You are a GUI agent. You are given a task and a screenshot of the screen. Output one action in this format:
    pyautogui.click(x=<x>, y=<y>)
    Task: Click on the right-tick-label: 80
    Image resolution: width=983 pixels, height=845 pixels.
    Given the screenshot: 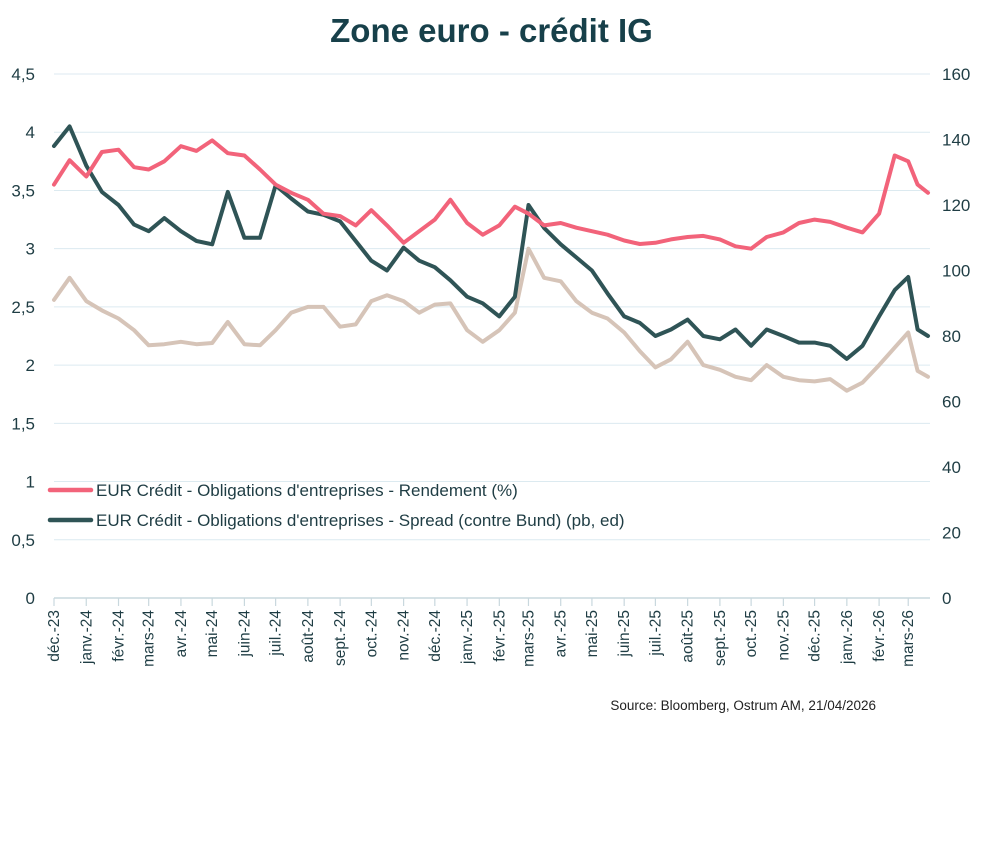 What is the action you would take?
    pyautogui.click(x=951, y=336)
    